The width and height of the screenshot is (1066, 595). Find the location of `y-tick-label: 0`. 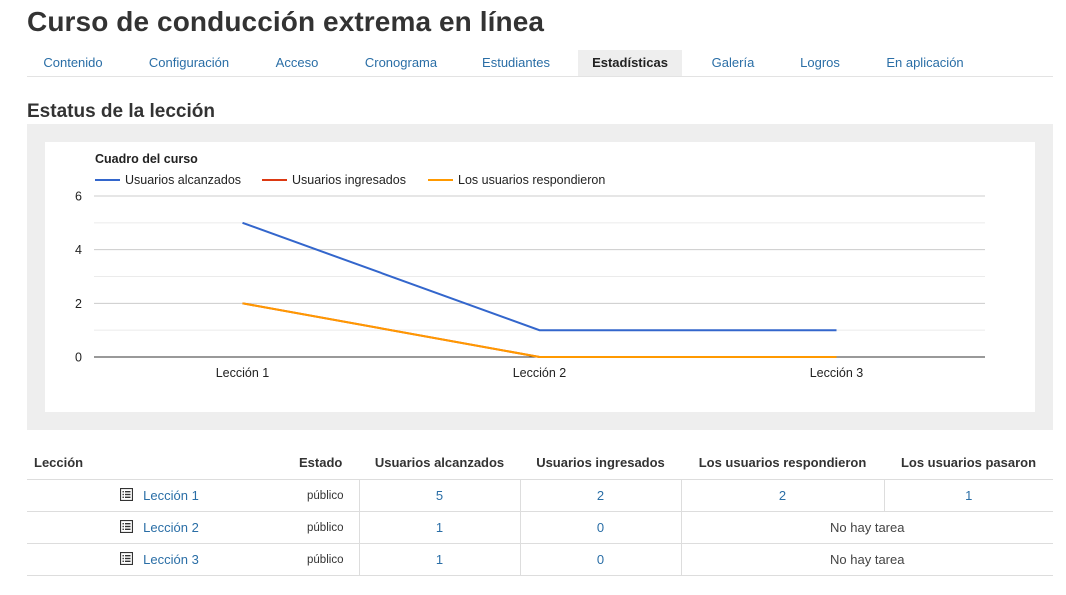

y-tick-label: 0 is located at coordinates (78, 358).